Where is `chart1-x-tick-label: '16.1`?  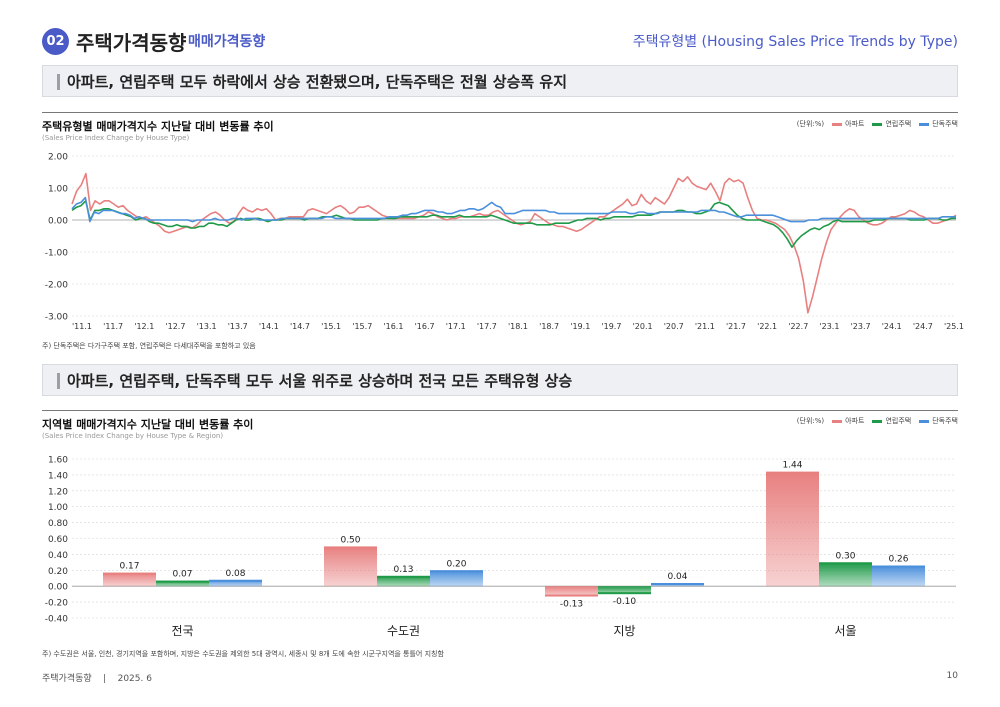 chart1-x-tick-label: '16.1 is located at coordinates (393, 326).